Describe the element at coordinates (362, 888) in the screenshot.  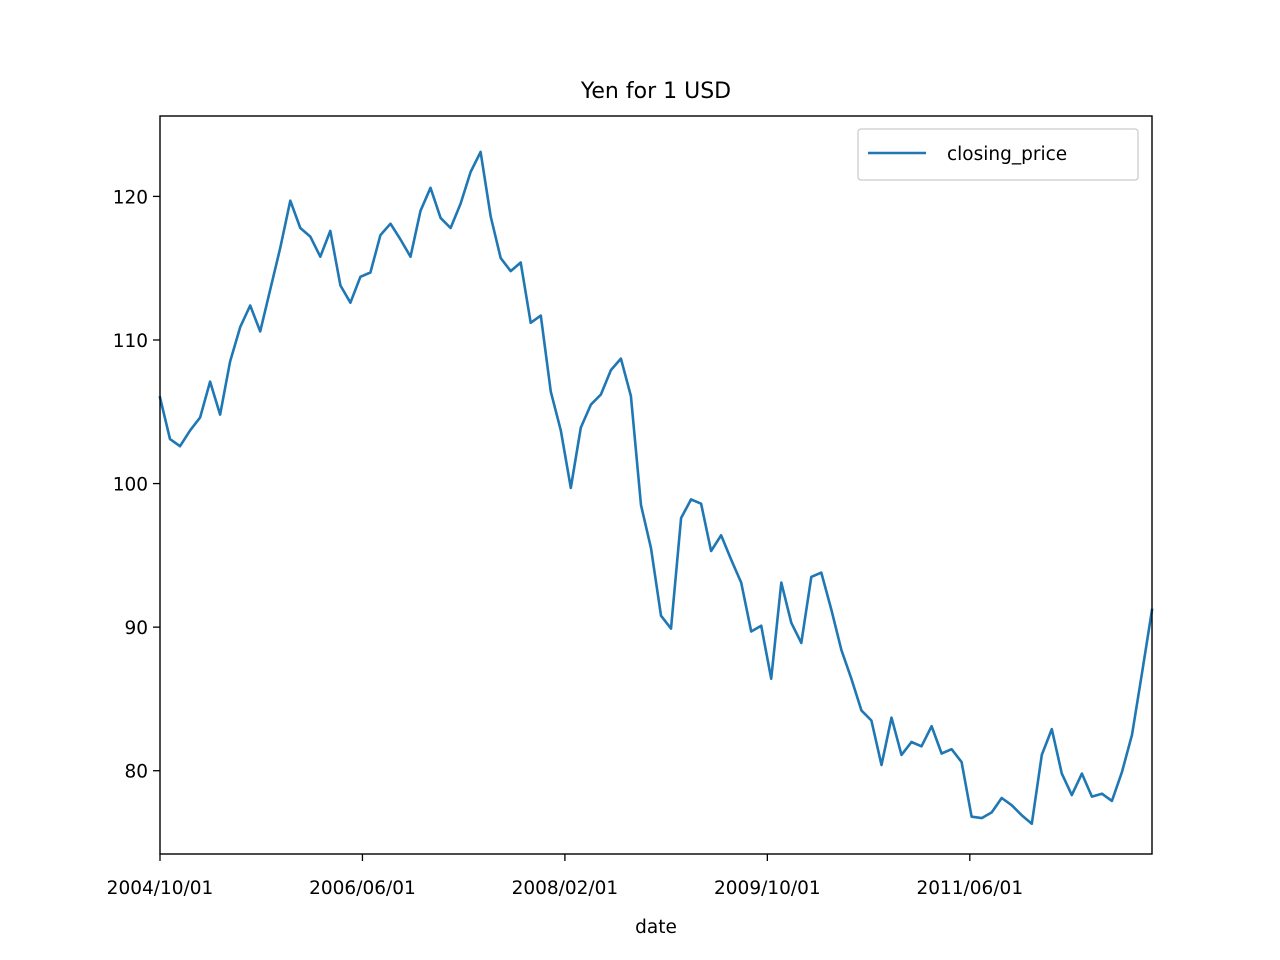
I see `x-tick-label: 2006/06/01` at that location.